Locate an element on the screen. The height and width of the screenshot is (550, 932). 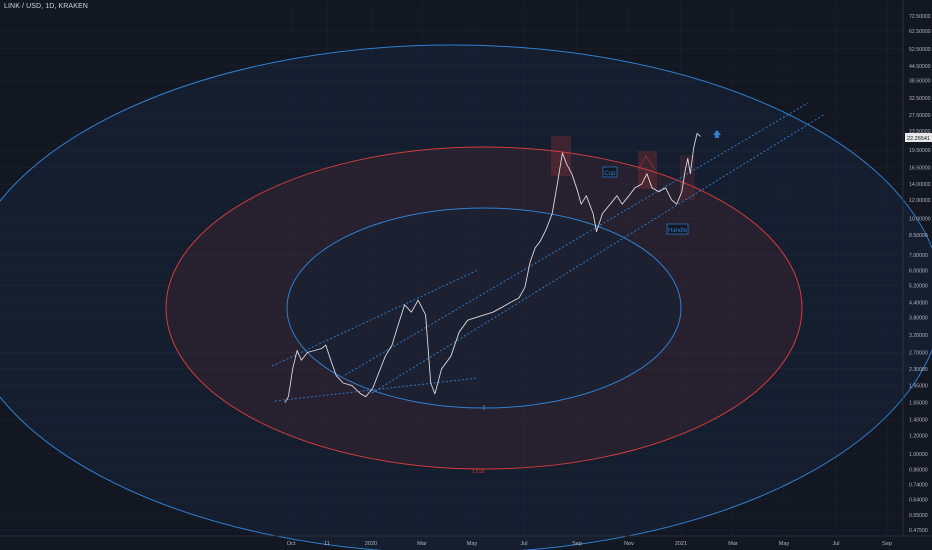
price-tick-label: 0.55000 is located at coordinates (918, 516).